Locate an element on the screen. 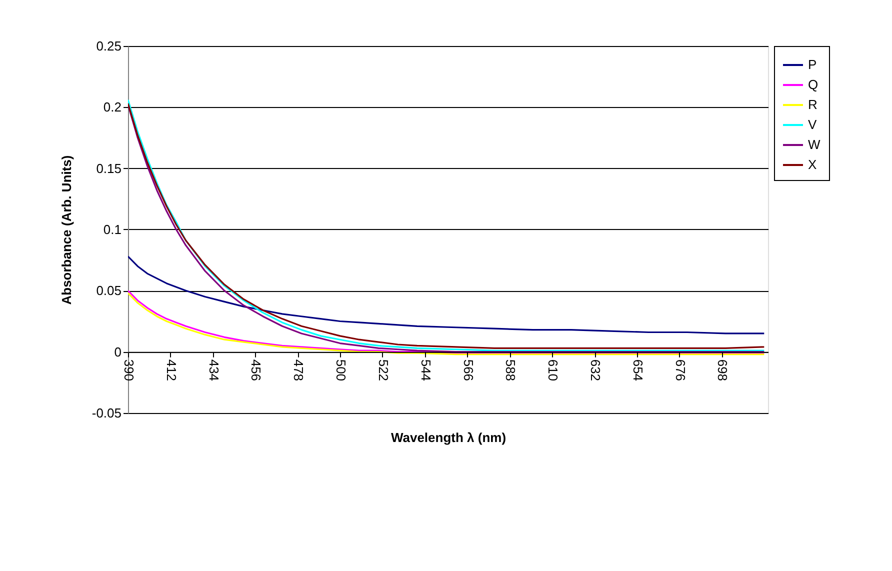 This screenshot has width=892, height=571. y-tick-label: -0.05 is located at coordinates (107, 413).